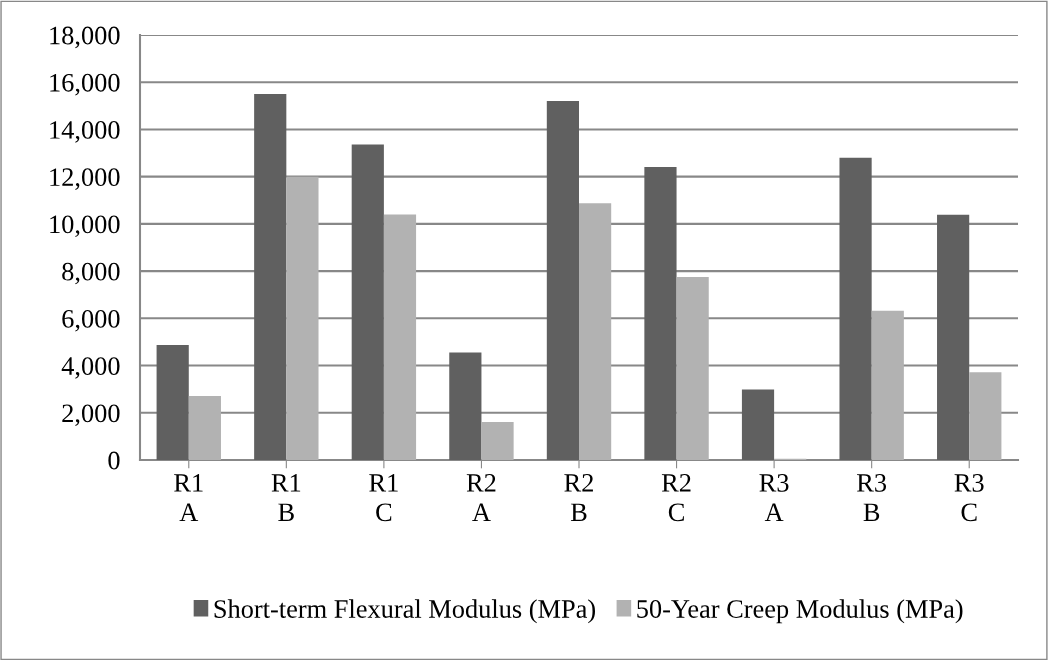 This screenshot has height=660, width=1049. What do you see at coordinates (114, 460) in the screenshot?
I see `y-tick-label: 0` at bounding box center [114, 460].